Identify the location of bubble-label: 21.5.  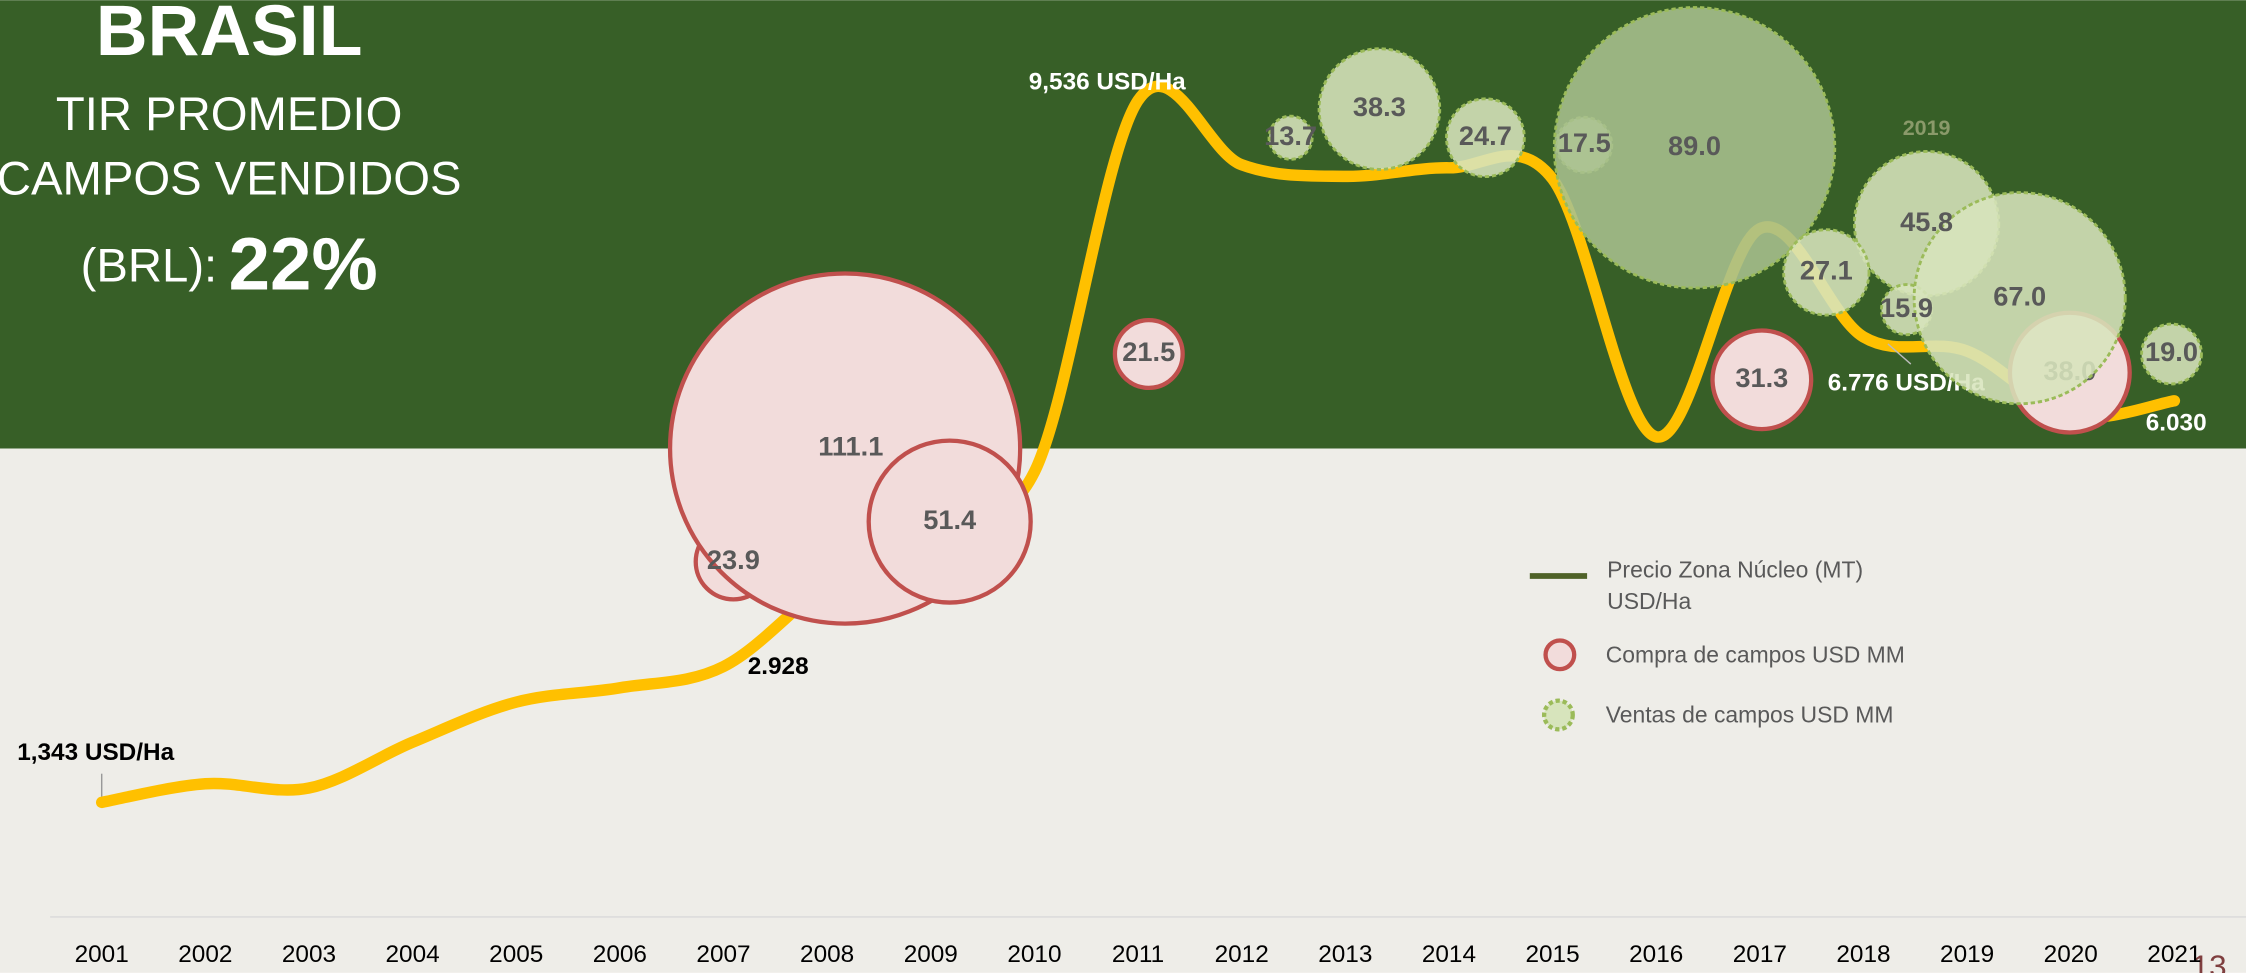
(1148, 351).